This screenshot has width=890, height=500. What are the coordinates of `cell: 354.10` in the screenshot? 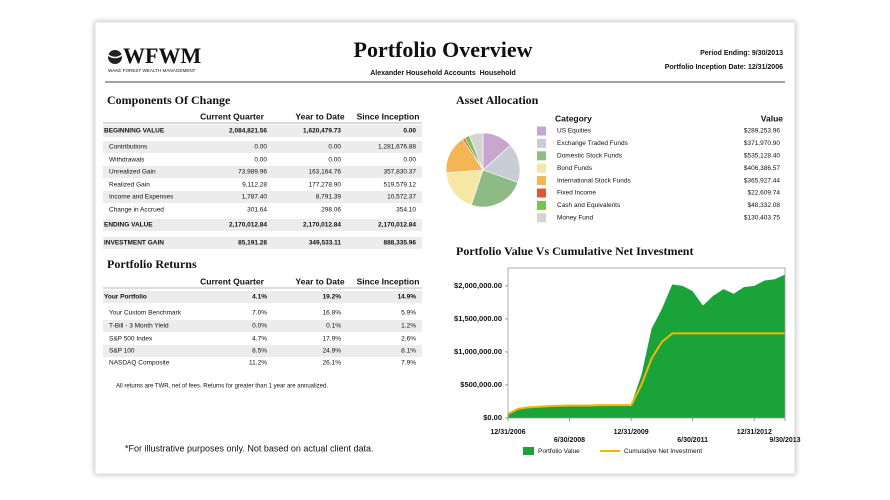 It's located at (406, 210).